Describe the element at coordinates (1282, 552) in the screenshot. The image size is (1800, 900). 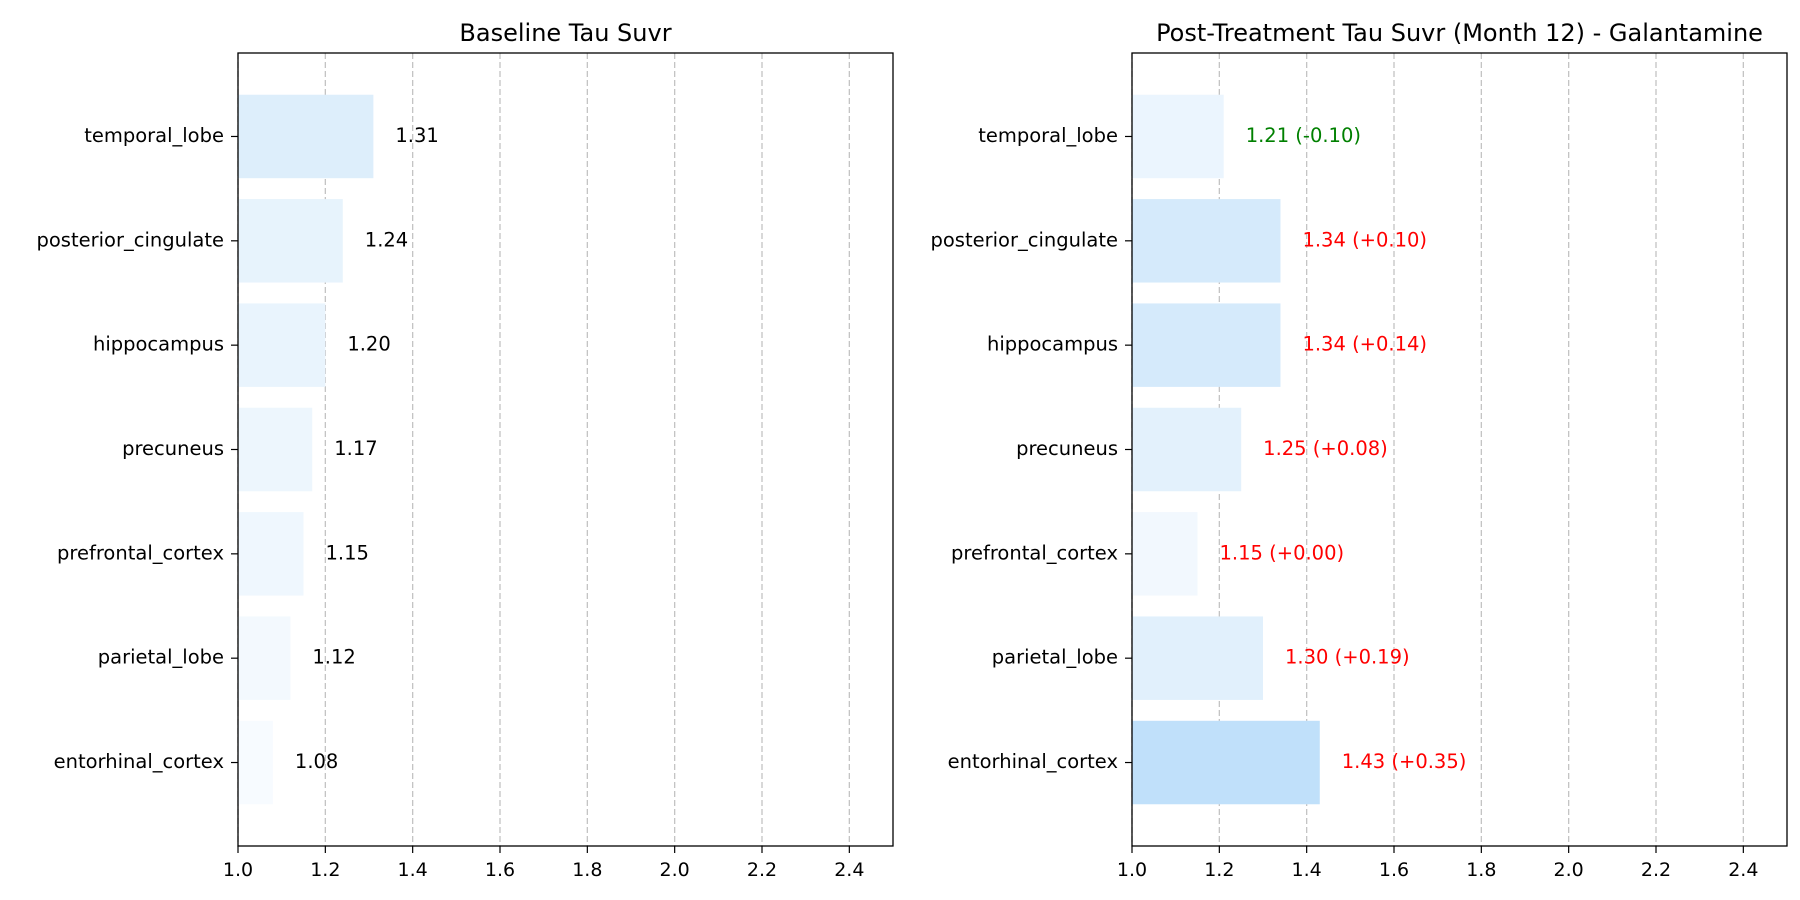
I see `post-treatment-data-label: 1.15 (+0.00)` at that location.